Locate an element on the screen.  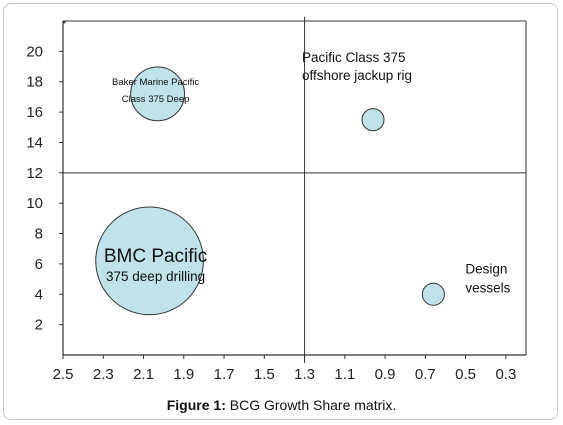
x-tick-label: 0.7 is located at coordinates (425, 374).